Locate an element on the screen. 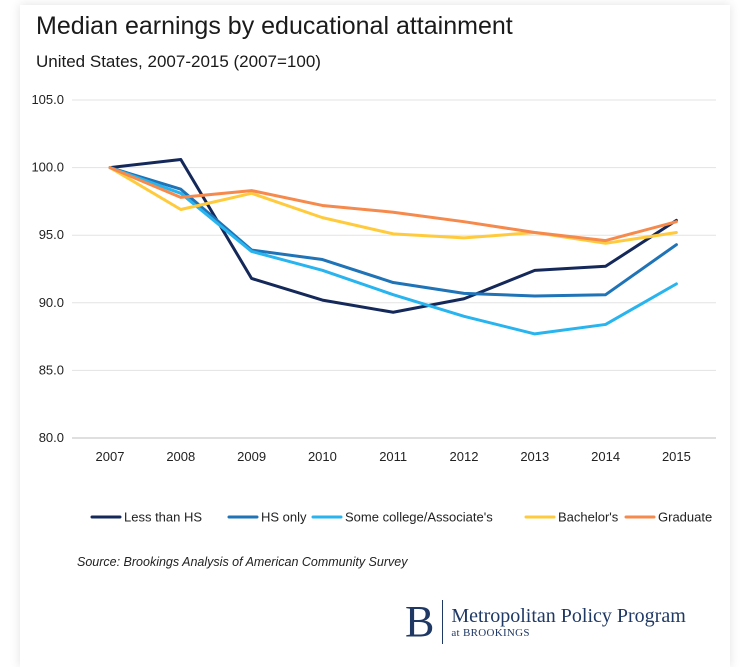 The height and width of the screenshot is (667, 750). x-axis-ticks: 2007 2008 2009 2010 2011 2012 2013 2014 2015 is located at coordinates (393, 456).